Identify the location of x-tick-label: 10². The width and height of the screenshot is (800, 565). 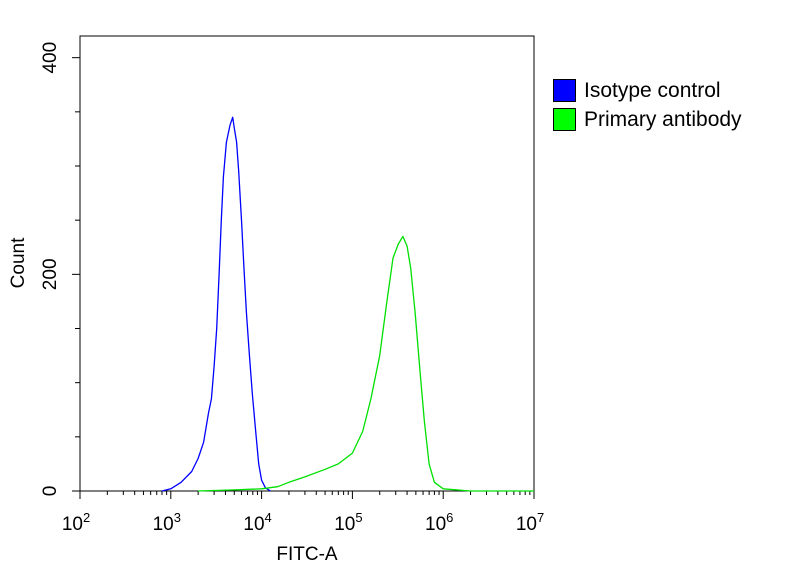
(76, 522).